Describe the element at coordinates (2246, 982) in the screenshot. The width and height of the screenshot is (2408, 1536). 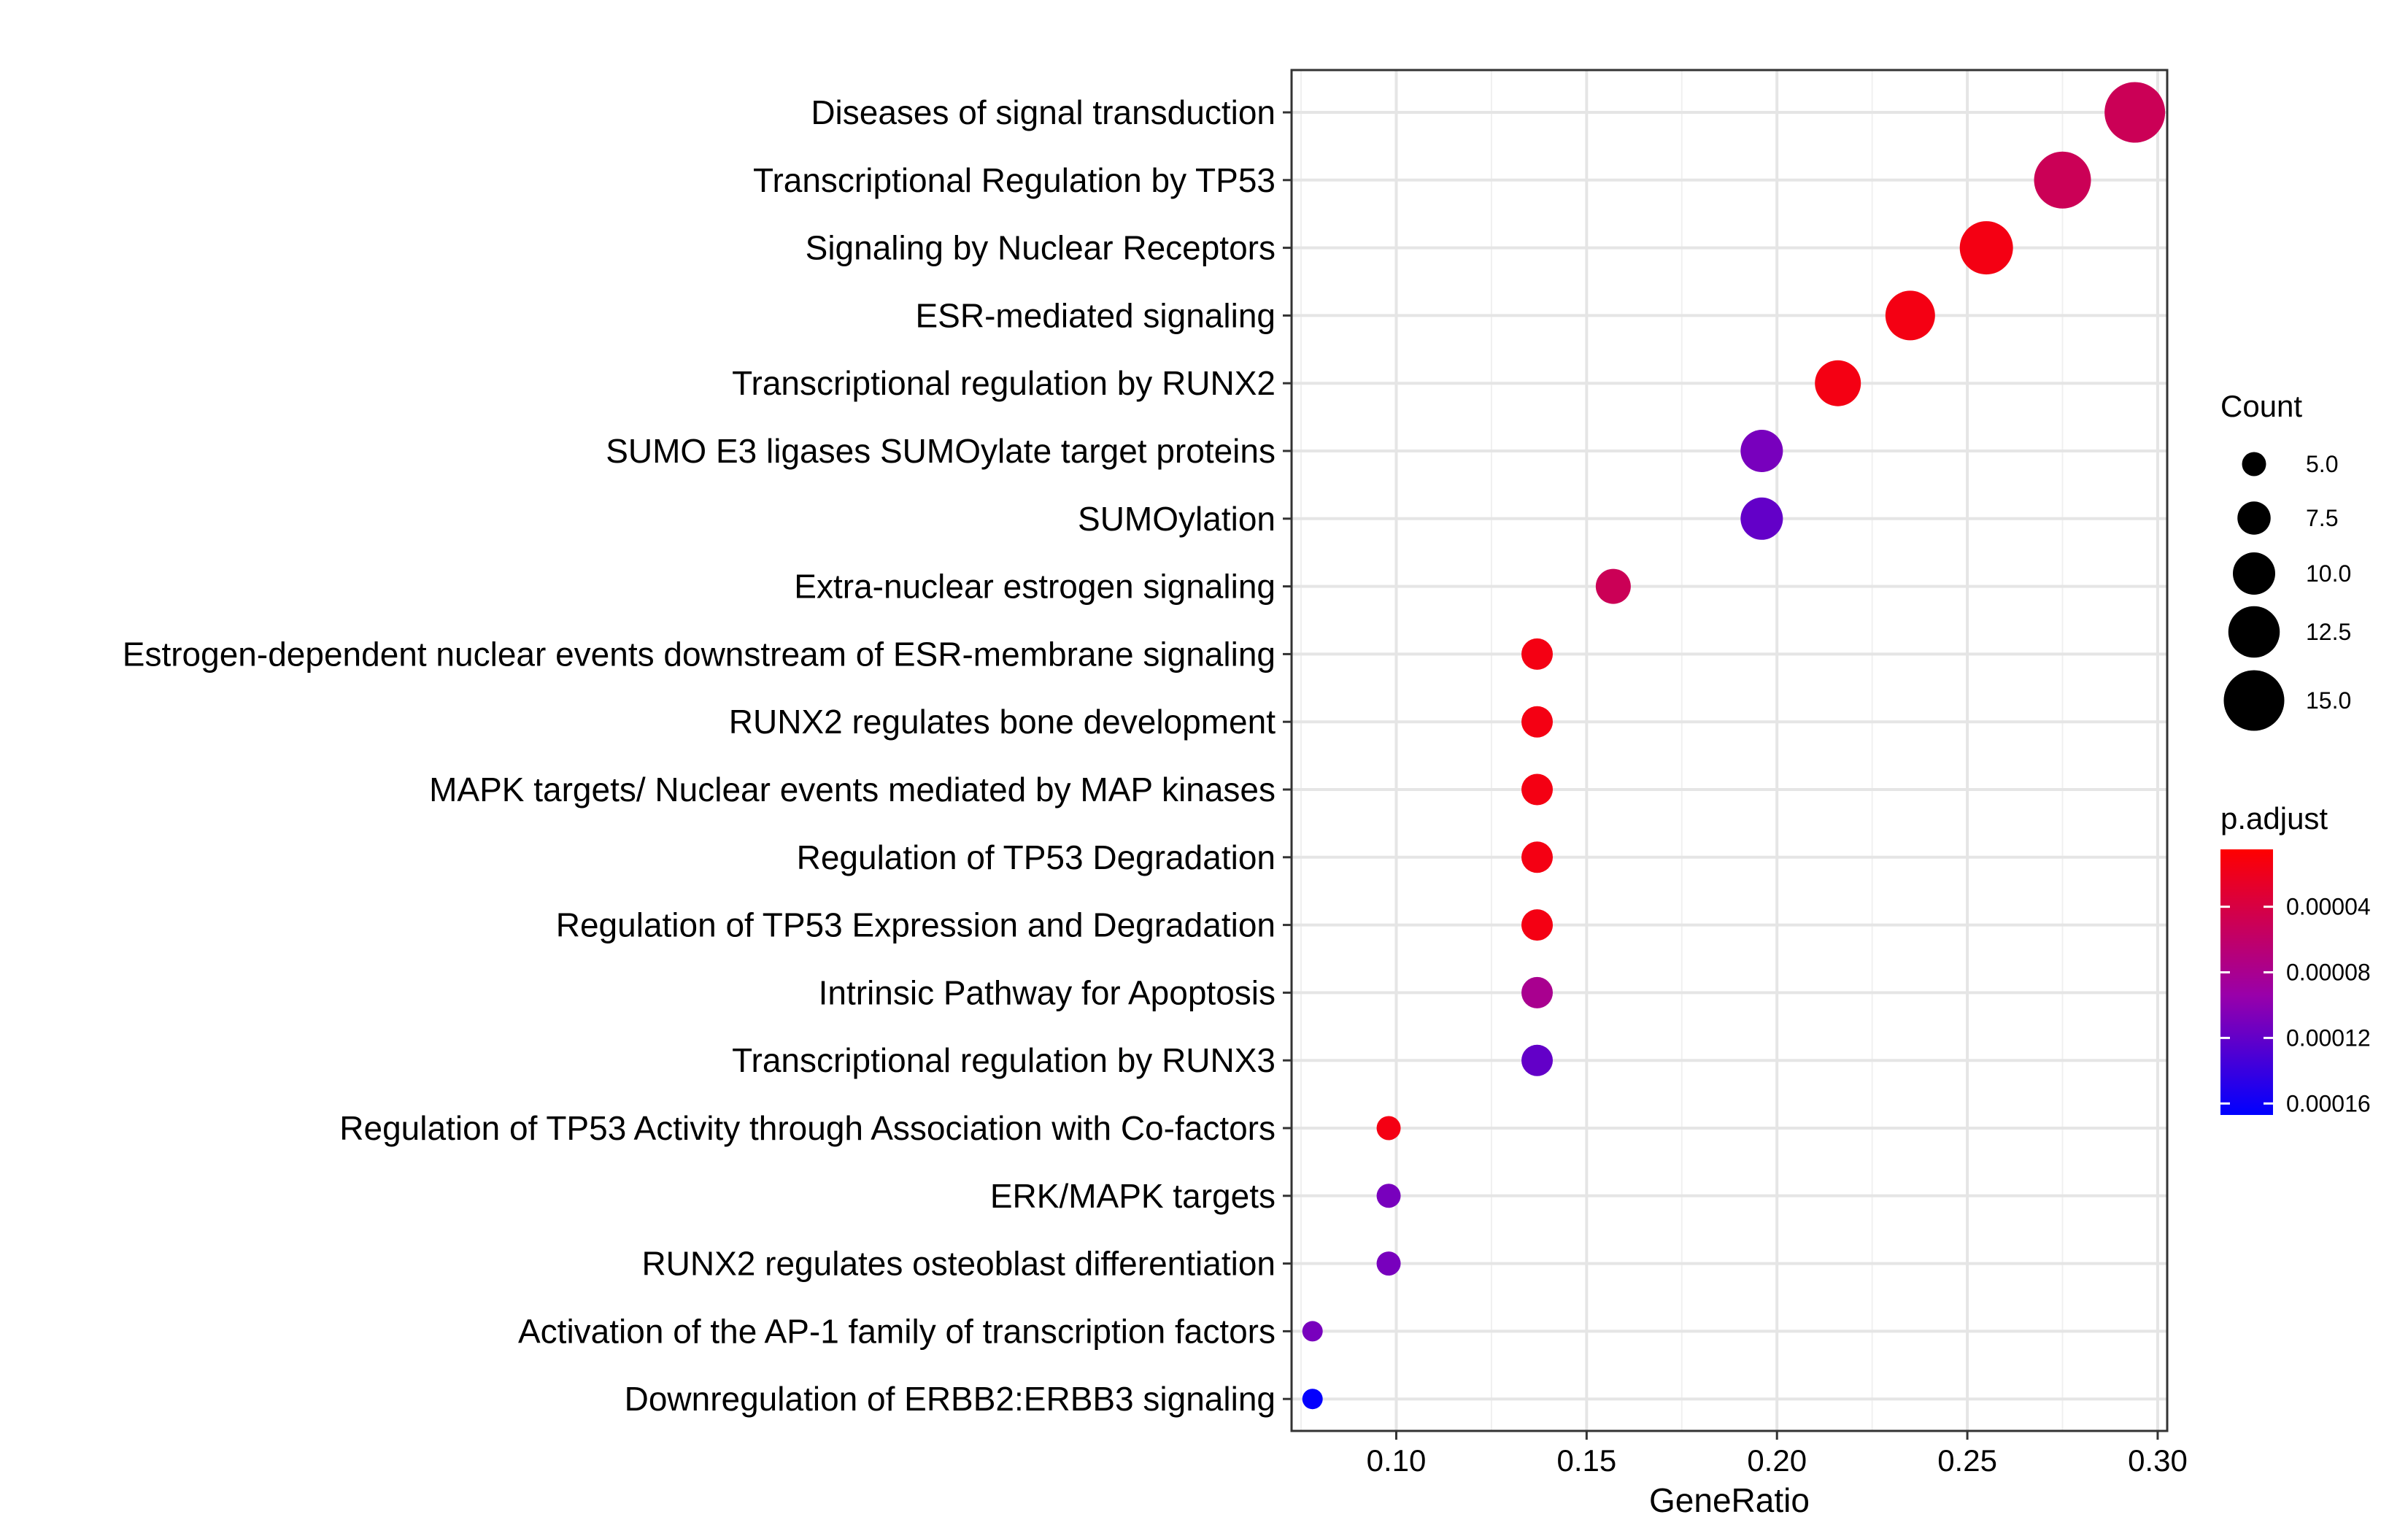
I see `p-adjust-colorbar` at that location.